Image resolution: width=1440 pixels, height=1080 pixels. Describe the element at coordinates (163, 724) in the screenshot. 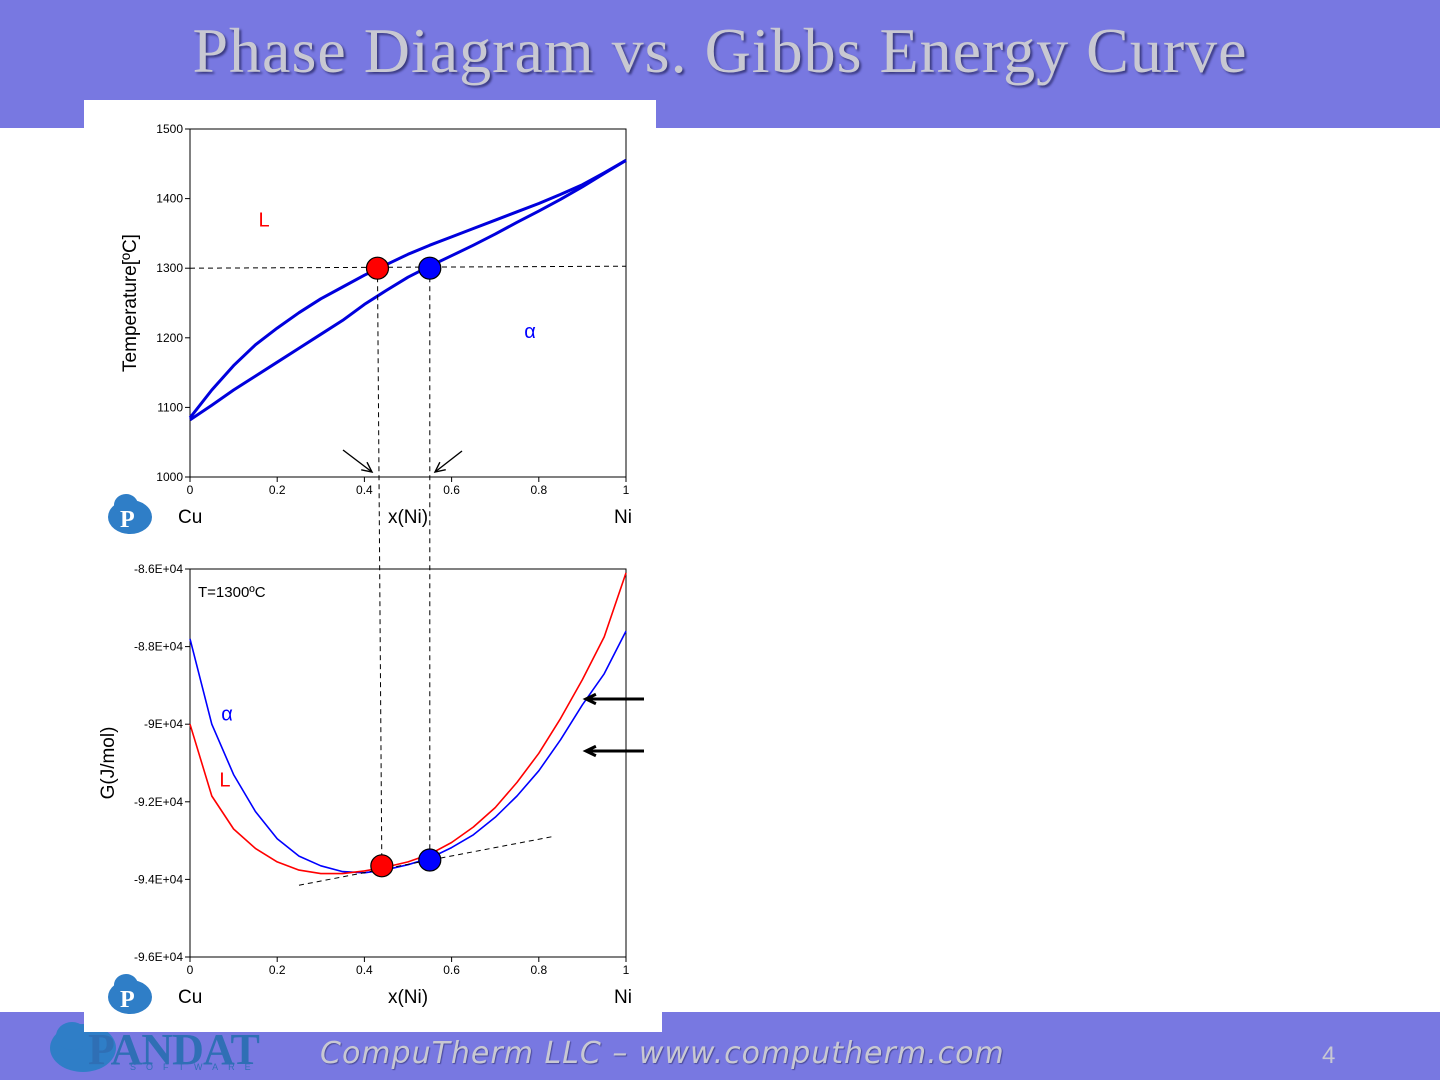

I see `y-tick-label: -9E+04` at that location.